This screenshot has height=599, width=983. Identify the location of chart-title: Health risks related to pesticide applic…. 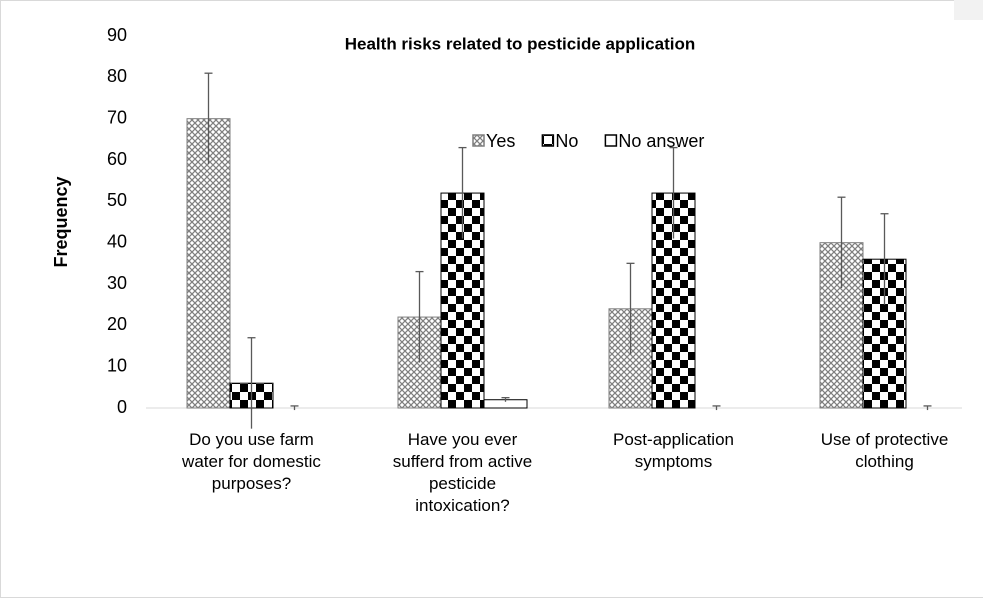
(520, 43).